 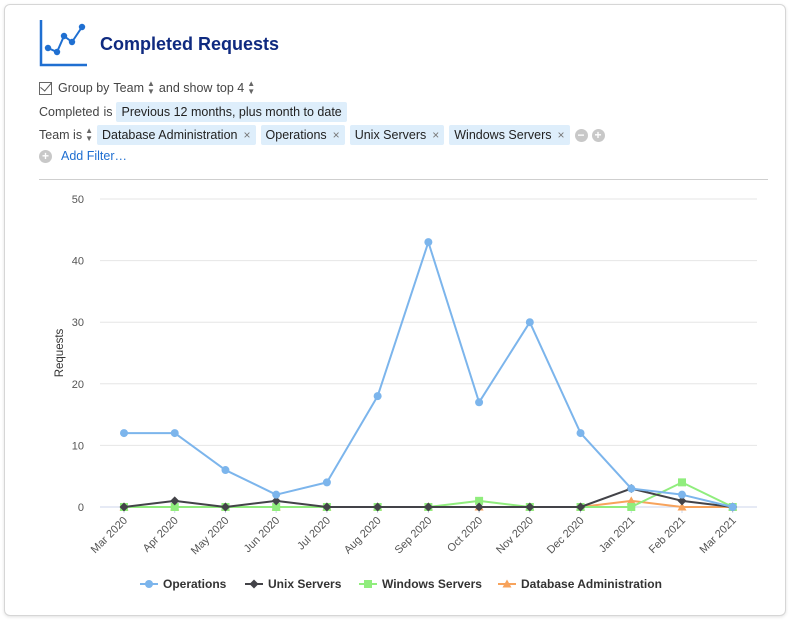 I want to click on x-tick-label: Oct 2020, so click(x=465, y=535).